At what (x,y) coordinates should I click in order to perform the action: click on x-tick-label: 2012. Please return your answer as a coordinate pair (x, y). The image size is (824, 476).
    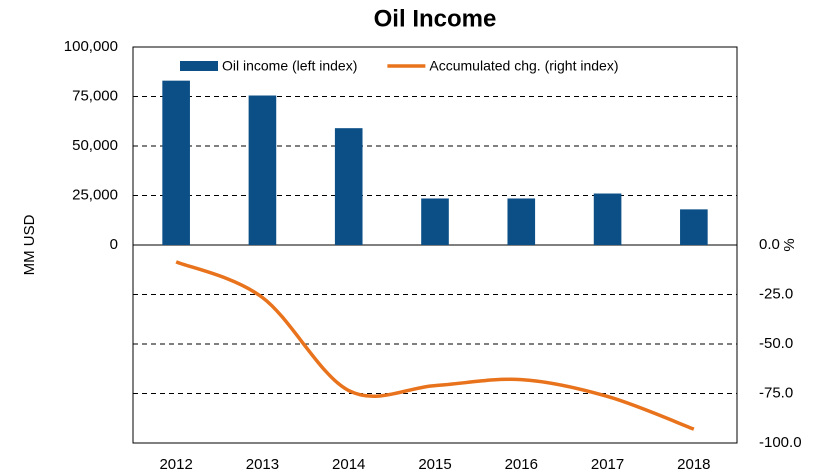
    Looking at the image, I should click on (175, 464).